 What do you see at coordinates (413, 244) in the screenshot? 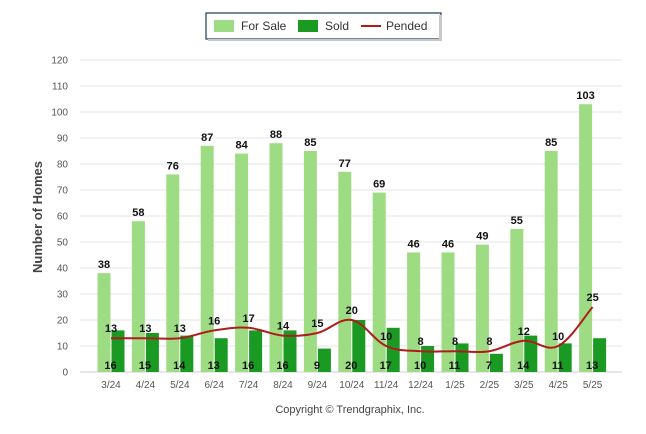
I see `label-for-sale: 46` at bounding box center [413, 244].